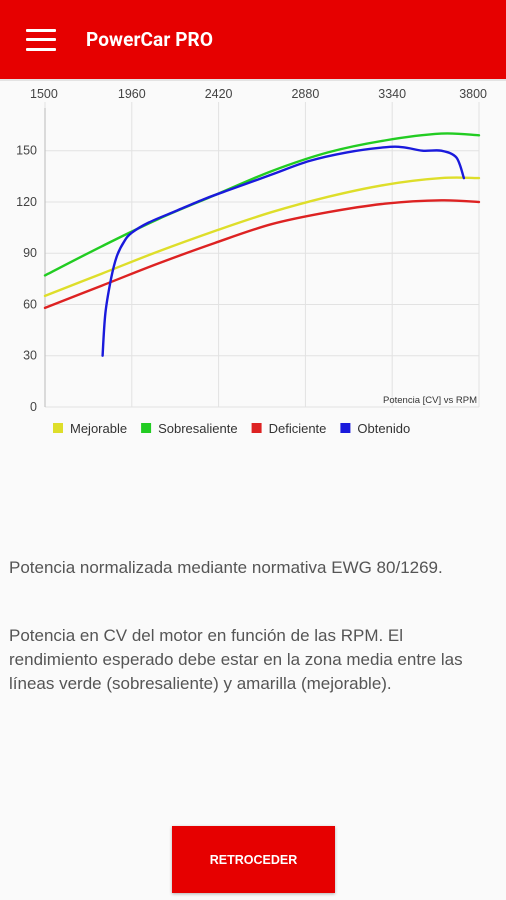 This screenshot has width=506, height=900. What do you see at coordinates (30, 253) in the screenshot?
I see `y-tick-label: 90` at bounding box center [30, 253].